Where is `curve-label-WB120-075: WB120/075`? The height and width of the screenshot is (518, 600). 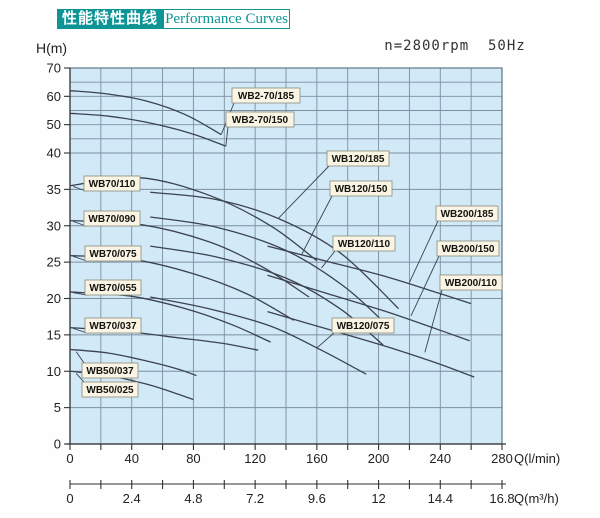 curve-label-WB120-075: WB120/075 is located at coordinates (363, 326).